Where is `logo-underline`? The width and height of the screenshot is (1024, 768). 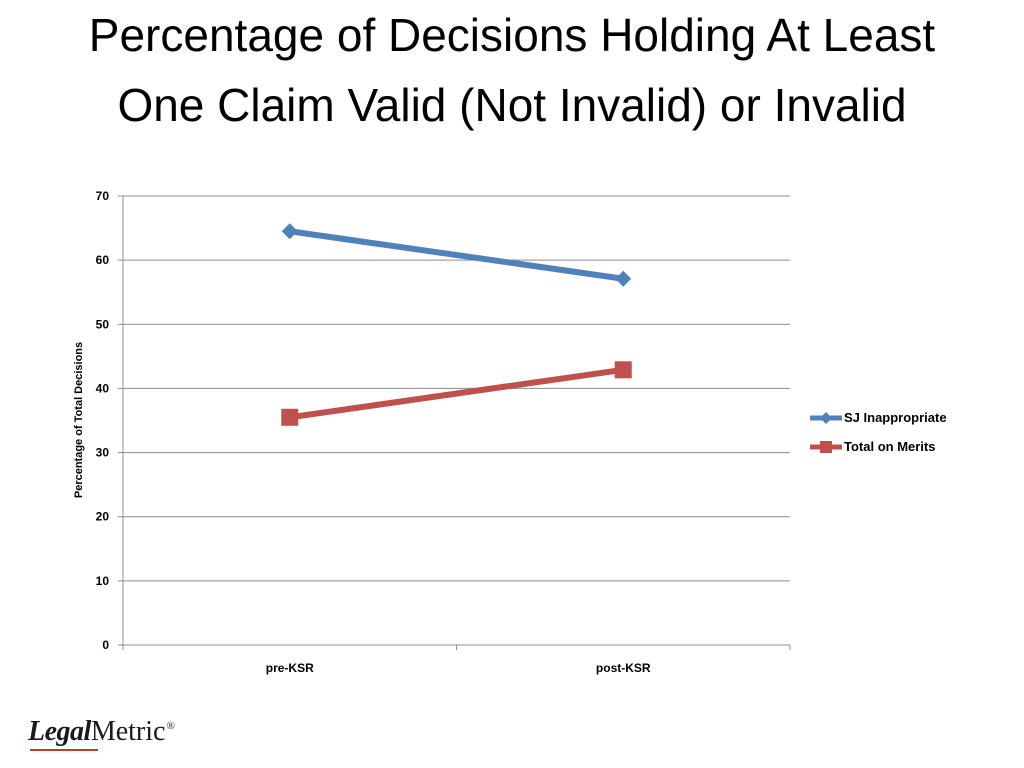
logo-underline is located at coordinates (64, 750).